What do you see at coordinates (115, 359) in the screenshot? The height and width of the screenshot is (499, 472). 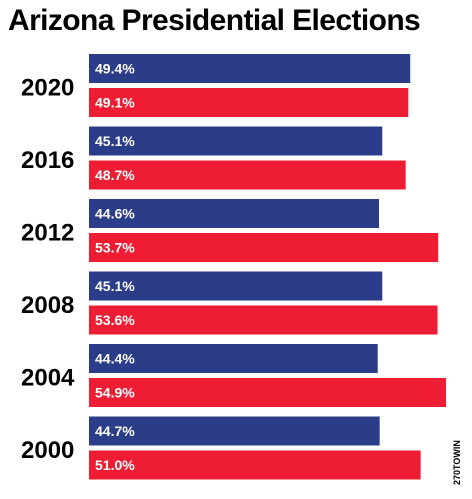 I see `bar-value-label: 44.4%` at bounding box center [115, 359].